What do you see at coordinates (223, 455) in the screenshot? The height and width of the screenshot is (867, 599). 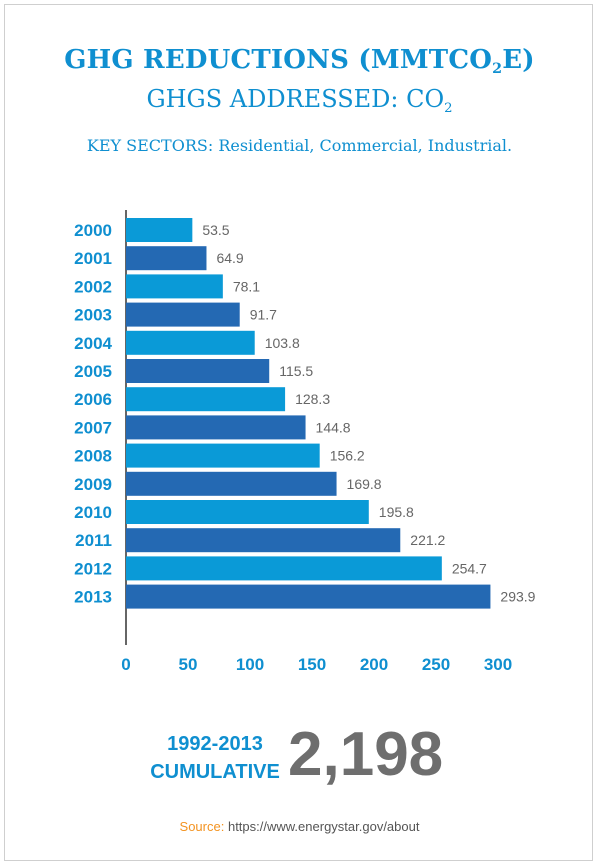 I see `bar-2008` at bounding box center [223, 455].